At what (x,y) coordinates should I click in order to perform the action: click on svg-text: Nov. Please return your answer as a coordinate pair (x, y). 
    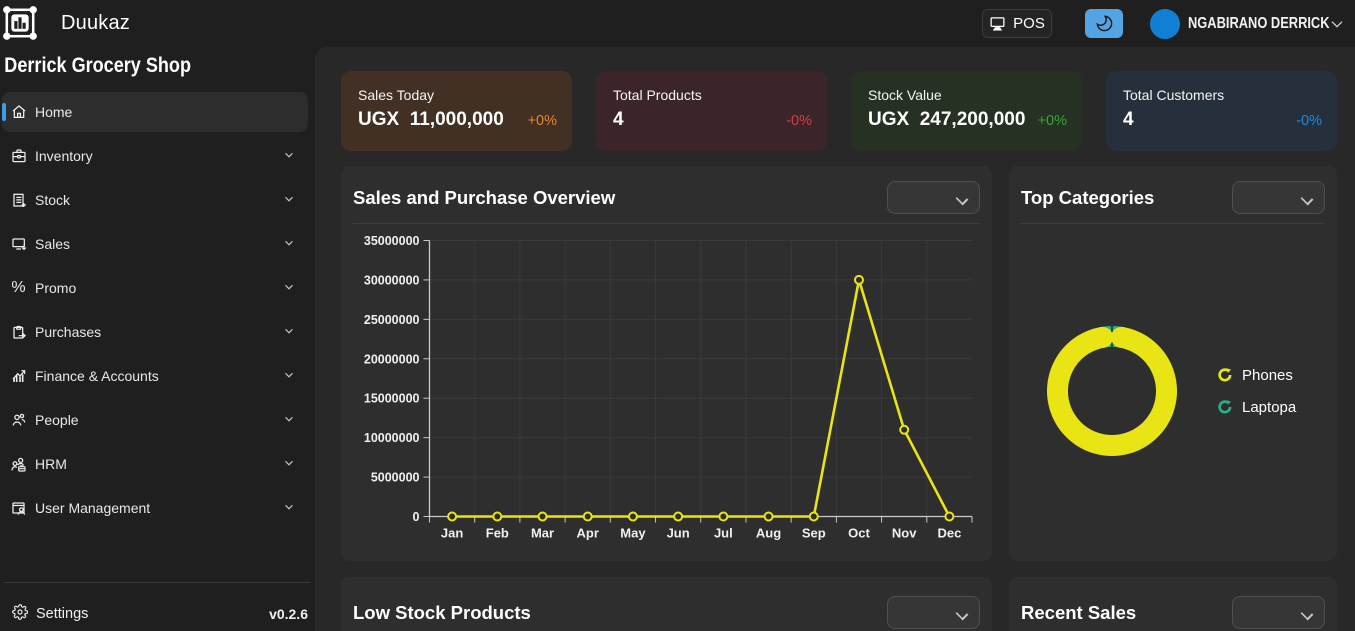
    Looking at the image, I should click on (904, 533).